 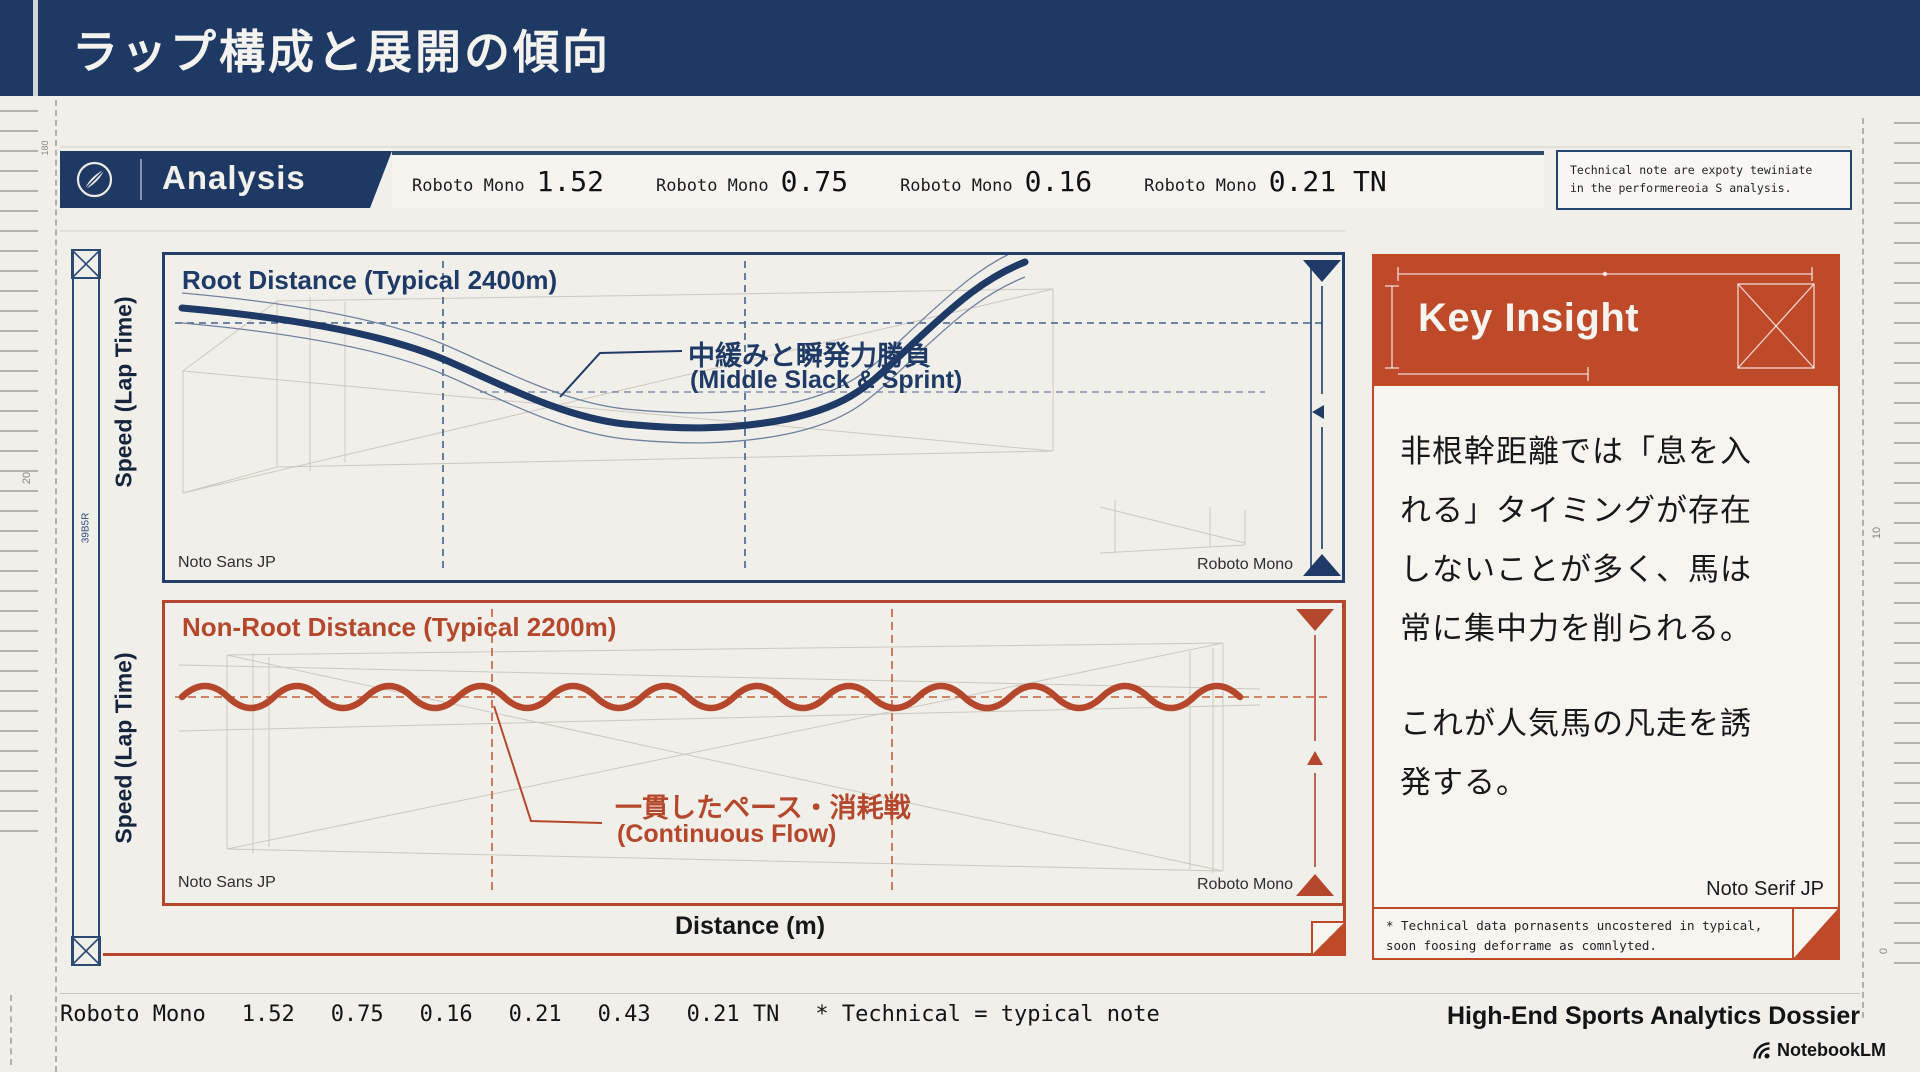 What do you see at coordinates (1691, 170) in the screenshot?
I see `technical-note-line1: Technical note are expoty tewiniate` at bounding box center [1691, 170].